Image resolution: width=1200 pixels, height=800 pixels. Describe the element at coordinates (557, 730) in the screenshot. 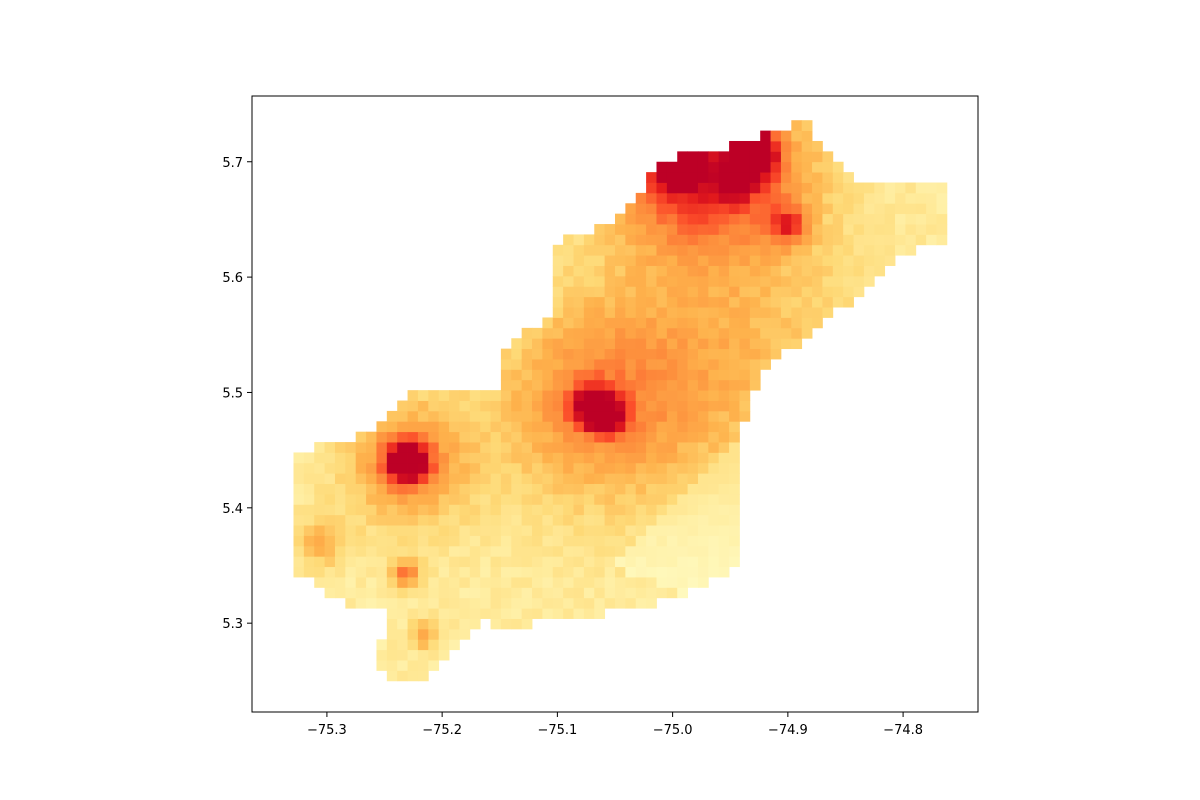

I see `x-tick-label: −75.1` at that location.